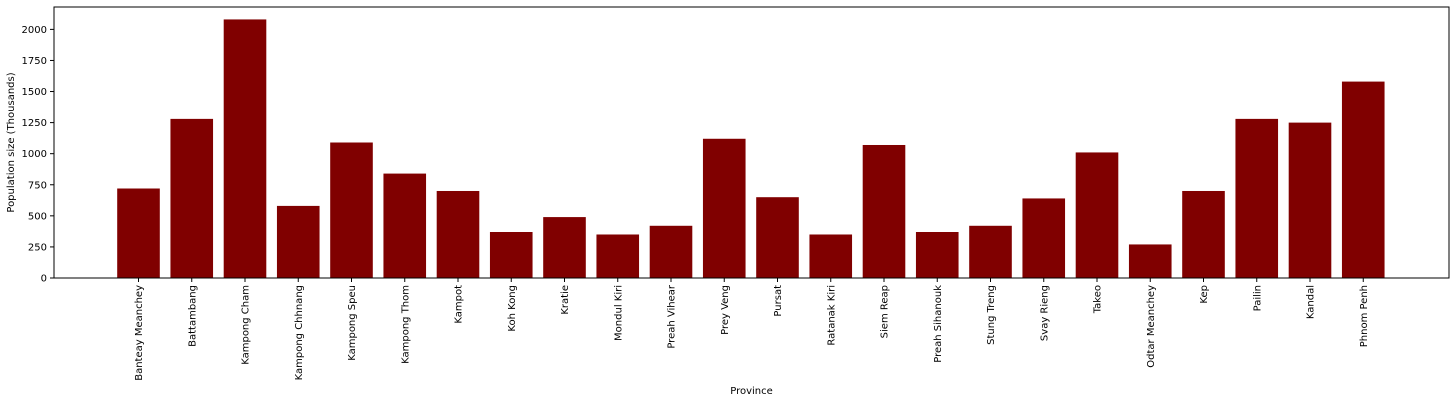 This screenshot has width=1455, height=402. What do you see at coordinates (938, 324) in the screenshot?
I see `x-tick-label: Preah Sihanouk` at bounding box center [938, 324].